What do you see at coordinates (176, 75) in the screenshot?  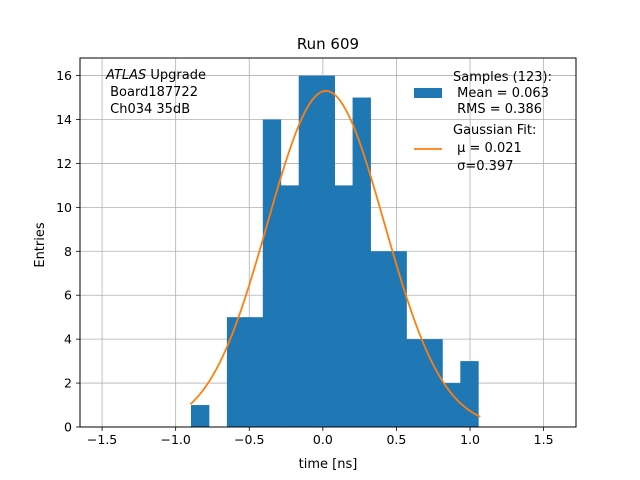 I see `annotation-upgrade: Upgrade` at bounding box center [176, 75].